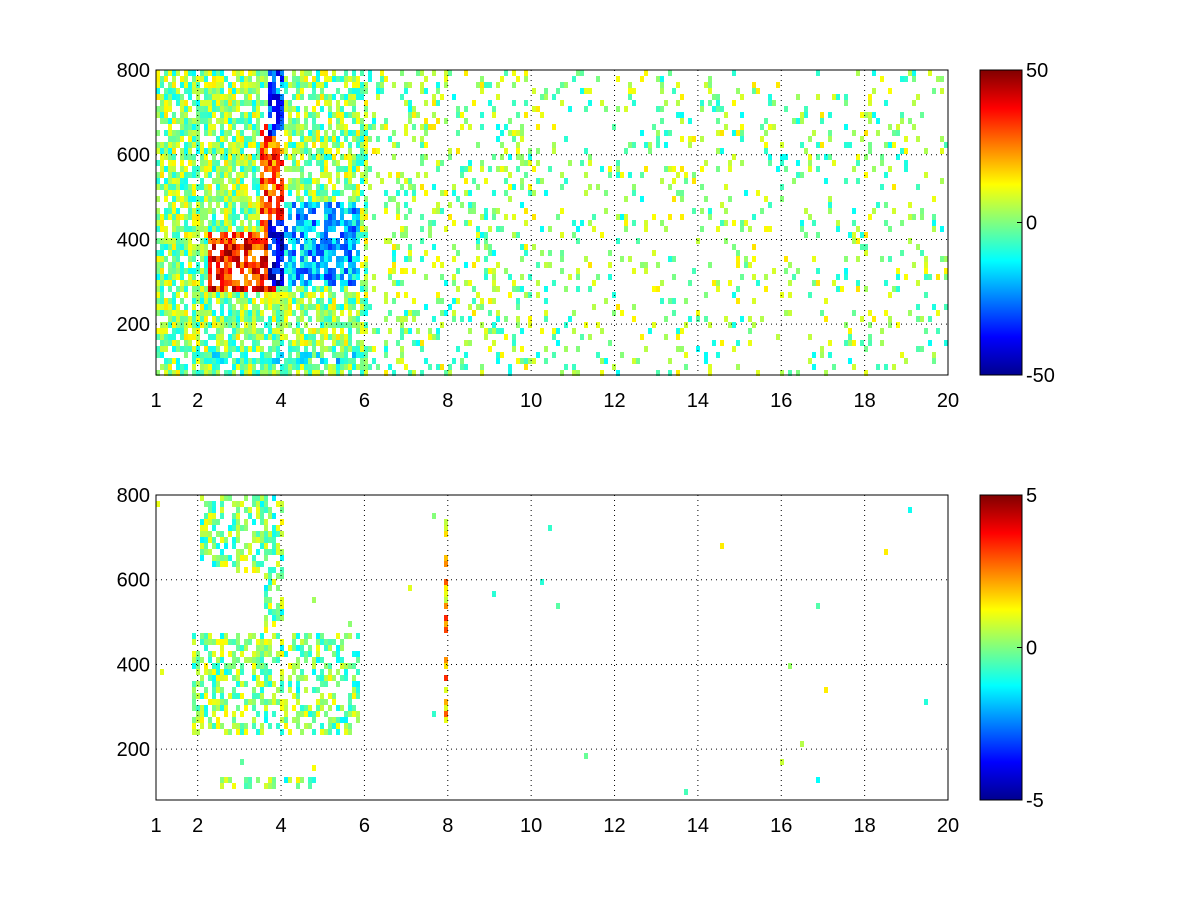 The image size is (1200, 900). Describe the element at coordinates (1011, 648) in the screenshot. I see `bottom-colorbar: 50-5` at that location.